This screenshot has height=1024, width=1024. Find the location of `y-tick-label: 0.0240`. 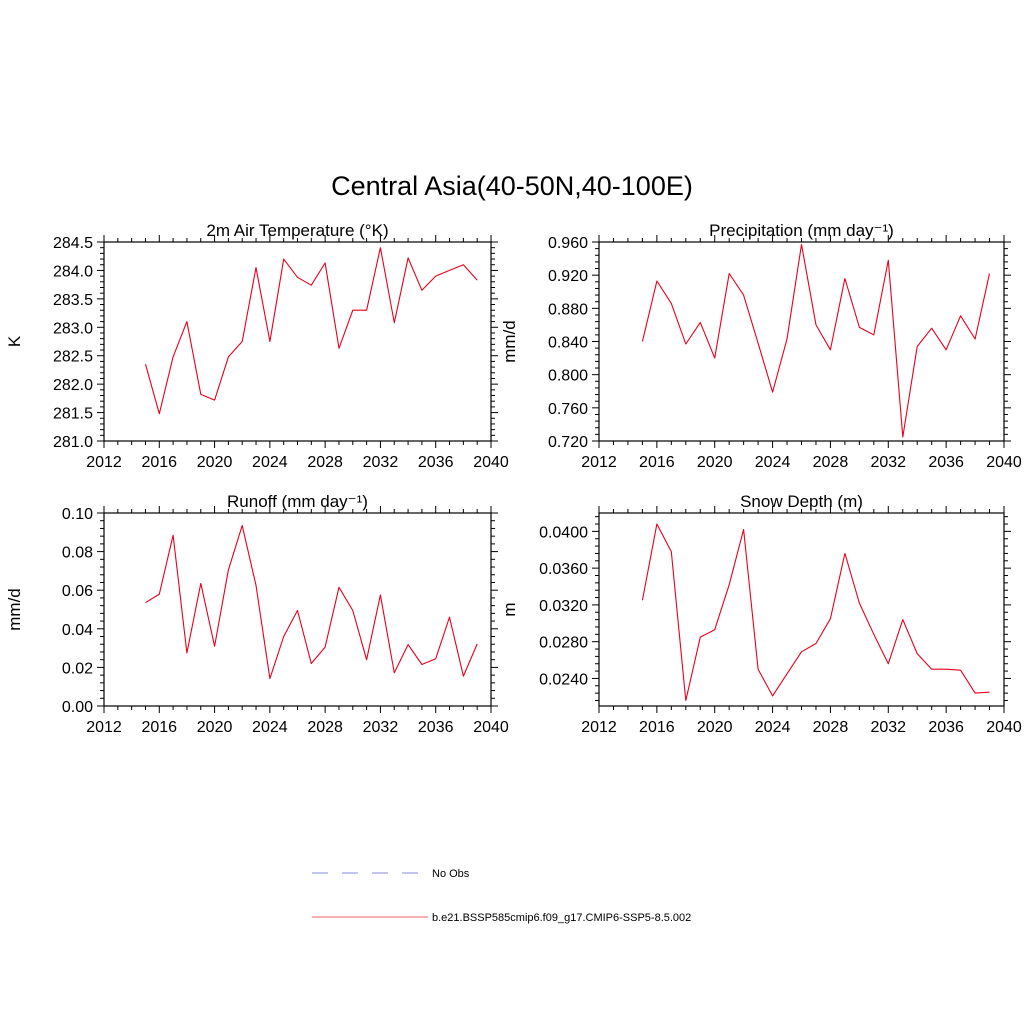

y-tick-label: 0.0240 is located at coordinates (563, 679).